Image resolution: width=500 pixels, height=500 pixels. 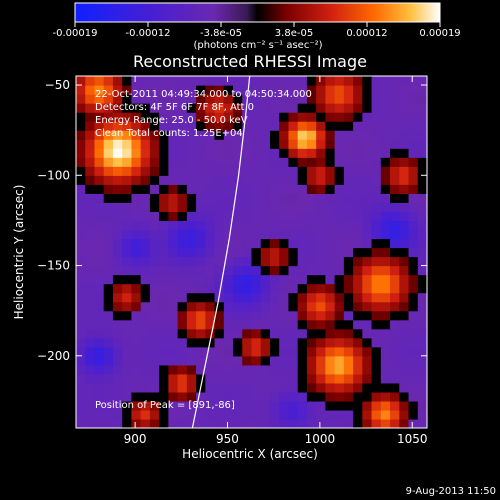 What do you see at coordinates (250, 61) in the screenshot?
I see `chart-title: Reconstructed RHESSI Image` at bounding box center [250, 61].